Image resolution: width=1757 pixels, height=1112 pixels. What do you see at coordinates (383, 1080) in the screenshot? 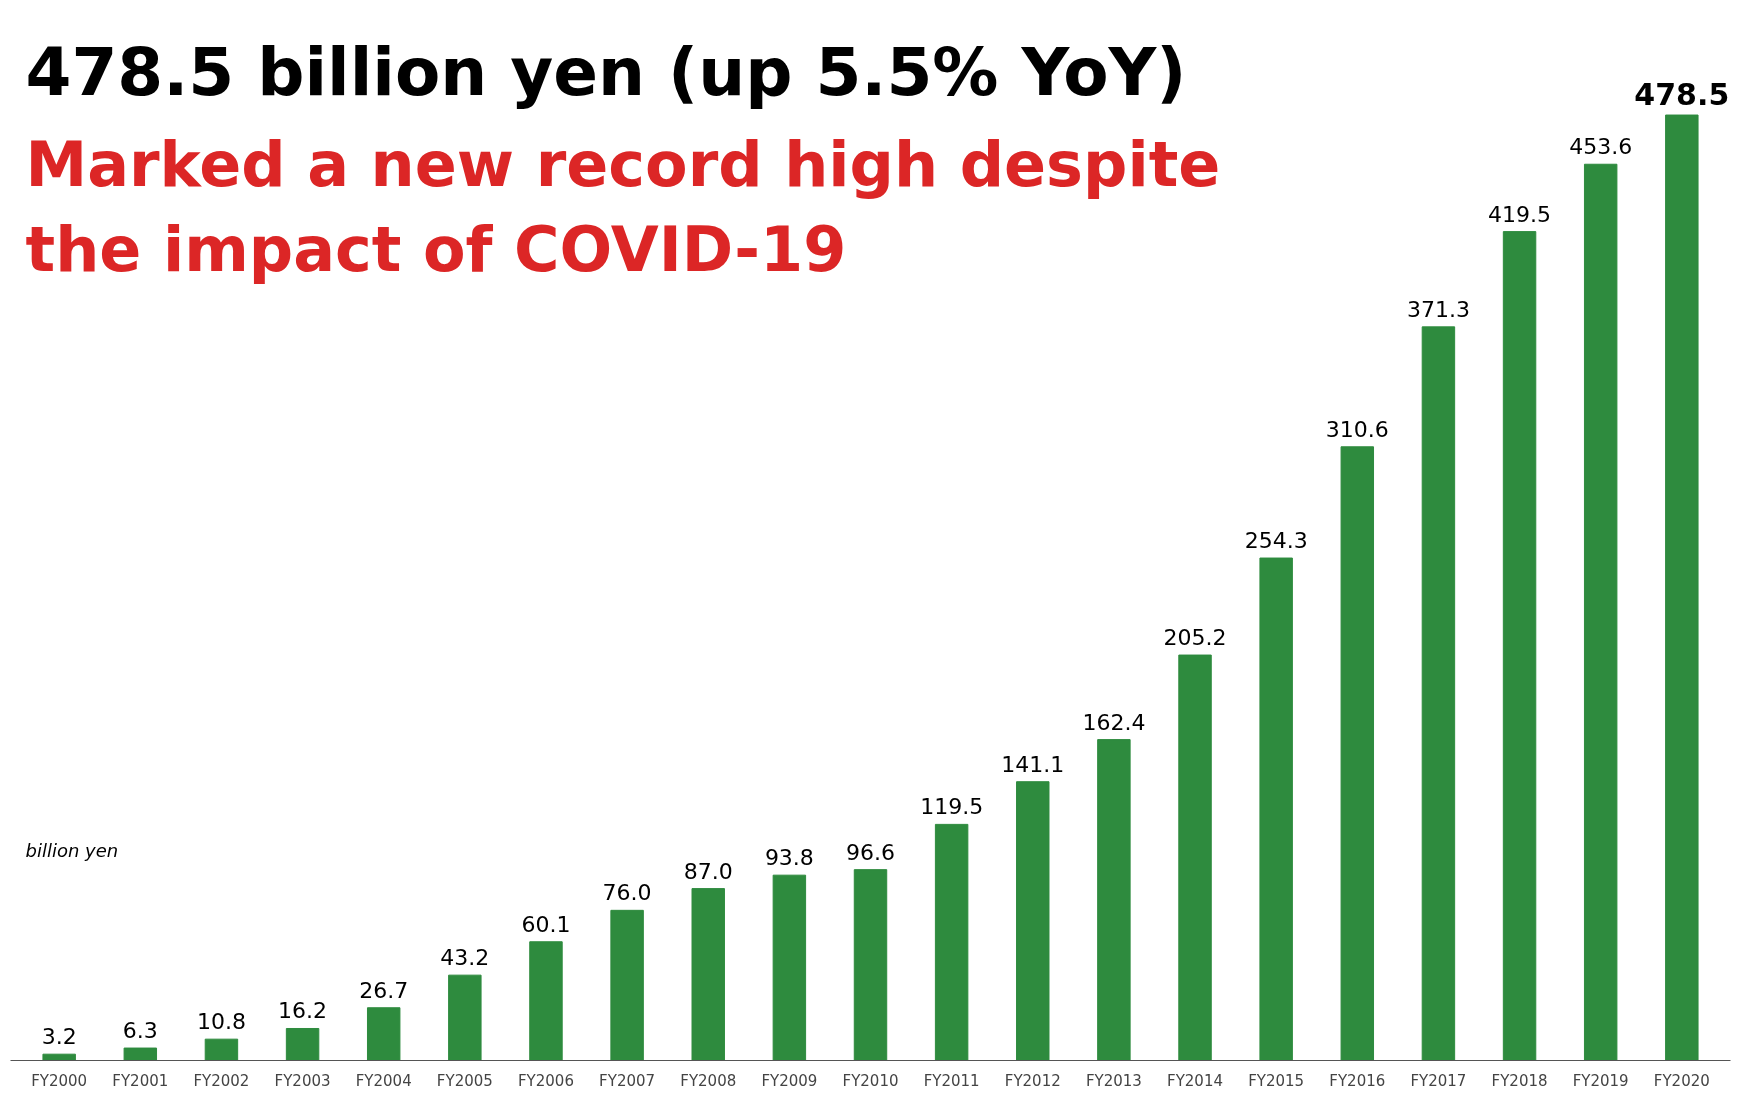
I see `x-tick-label: FY2004` at bounding box center [383, 1080].